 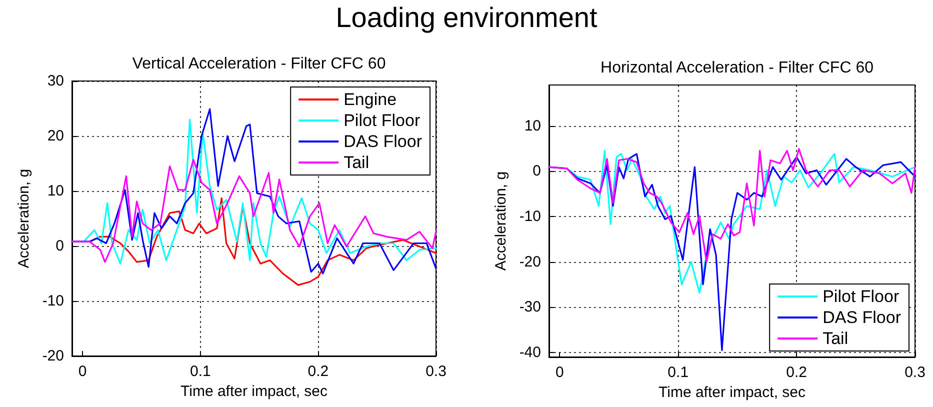 I want to click on y-tick-label: 20, so click(x=55, y=136).